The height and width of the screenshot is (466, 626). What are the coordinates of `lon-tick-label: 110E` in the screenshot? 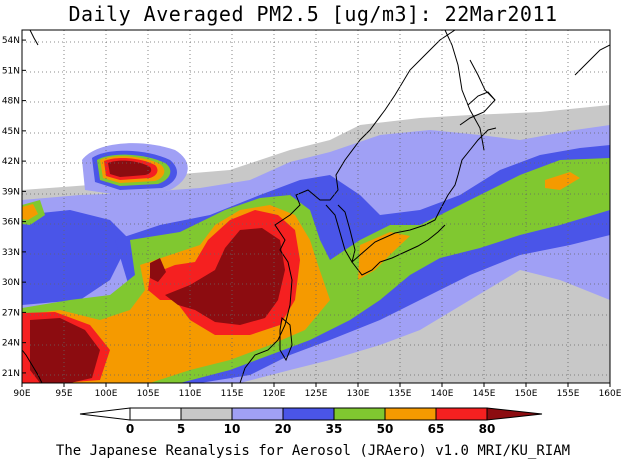 It's located at (190, 394).